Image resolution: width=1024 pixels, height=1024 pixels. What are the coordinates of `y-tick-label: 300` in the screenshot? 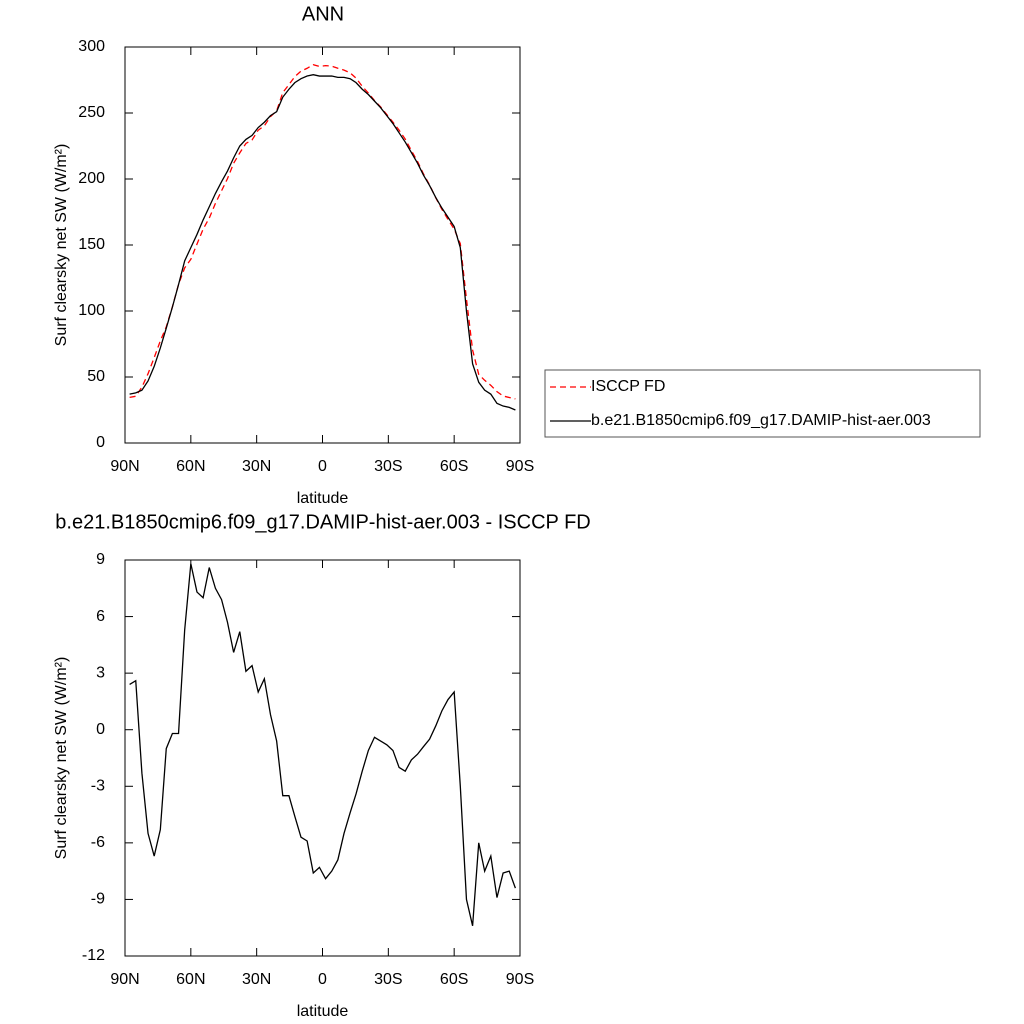 It's located at (91, 46).